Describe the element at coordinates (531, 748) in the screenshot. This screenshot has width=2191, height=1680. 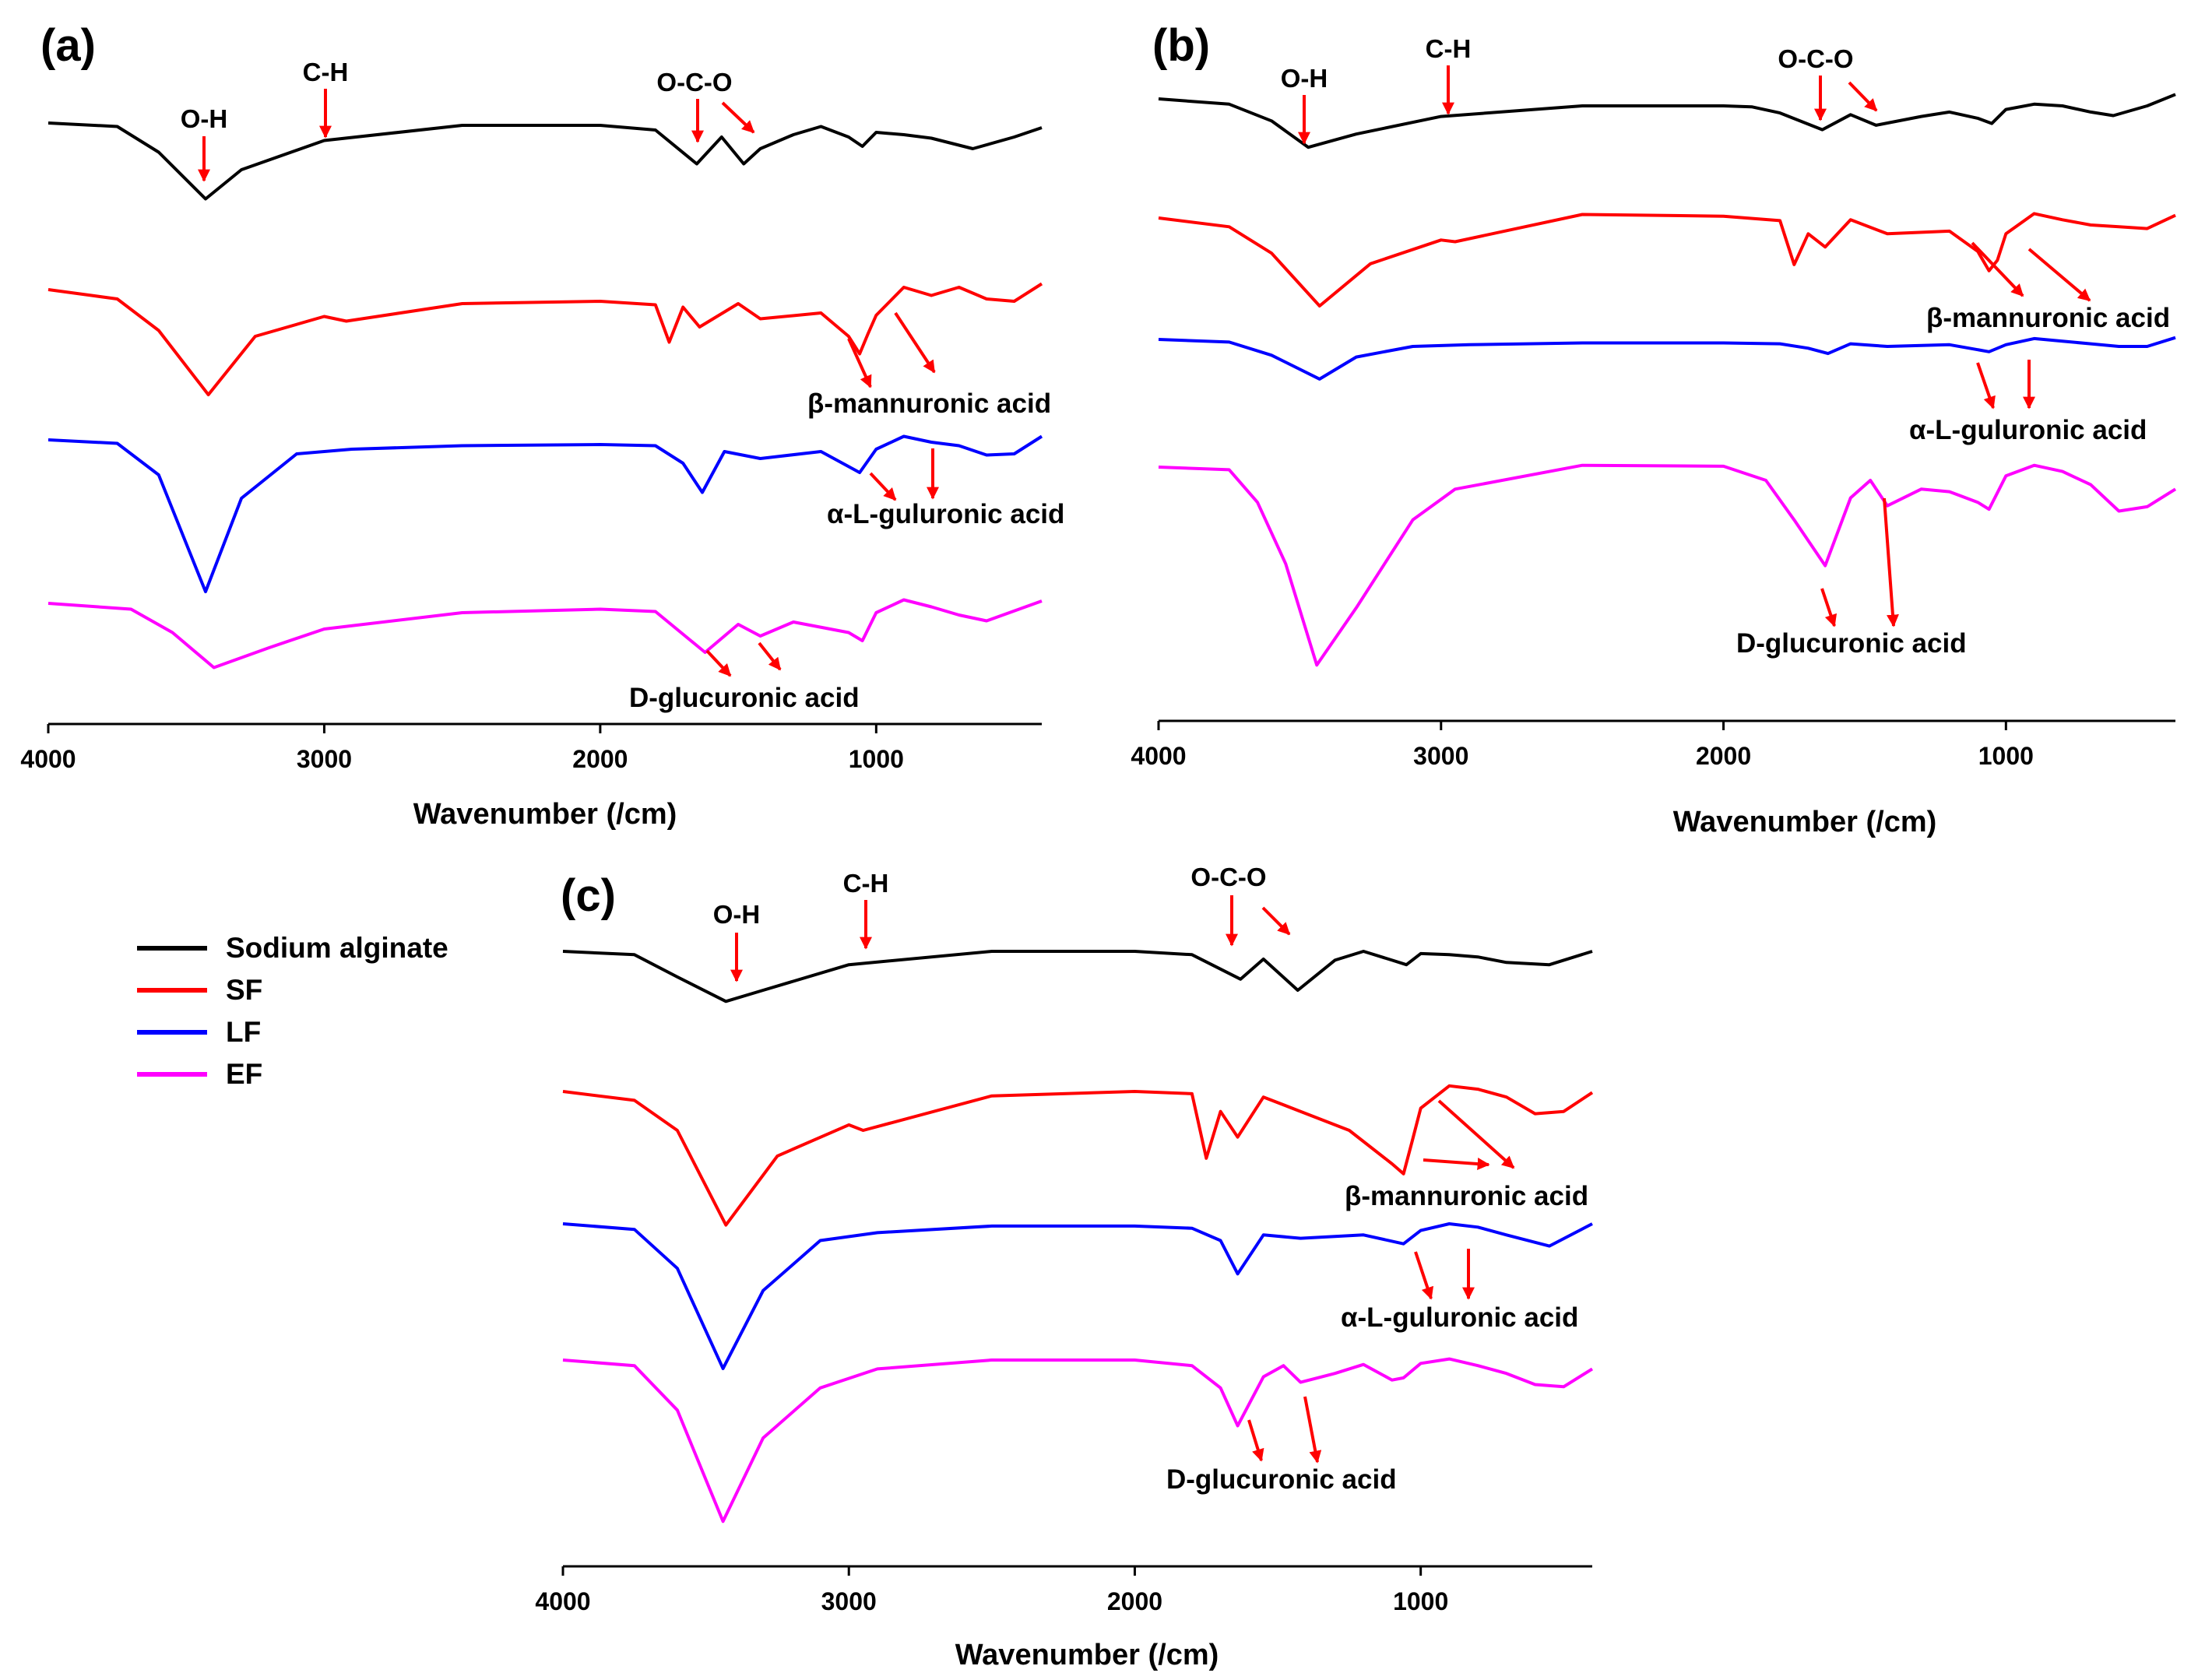
I see `panel-a-x-axis: 4000 3000 2000 1000` at that location.